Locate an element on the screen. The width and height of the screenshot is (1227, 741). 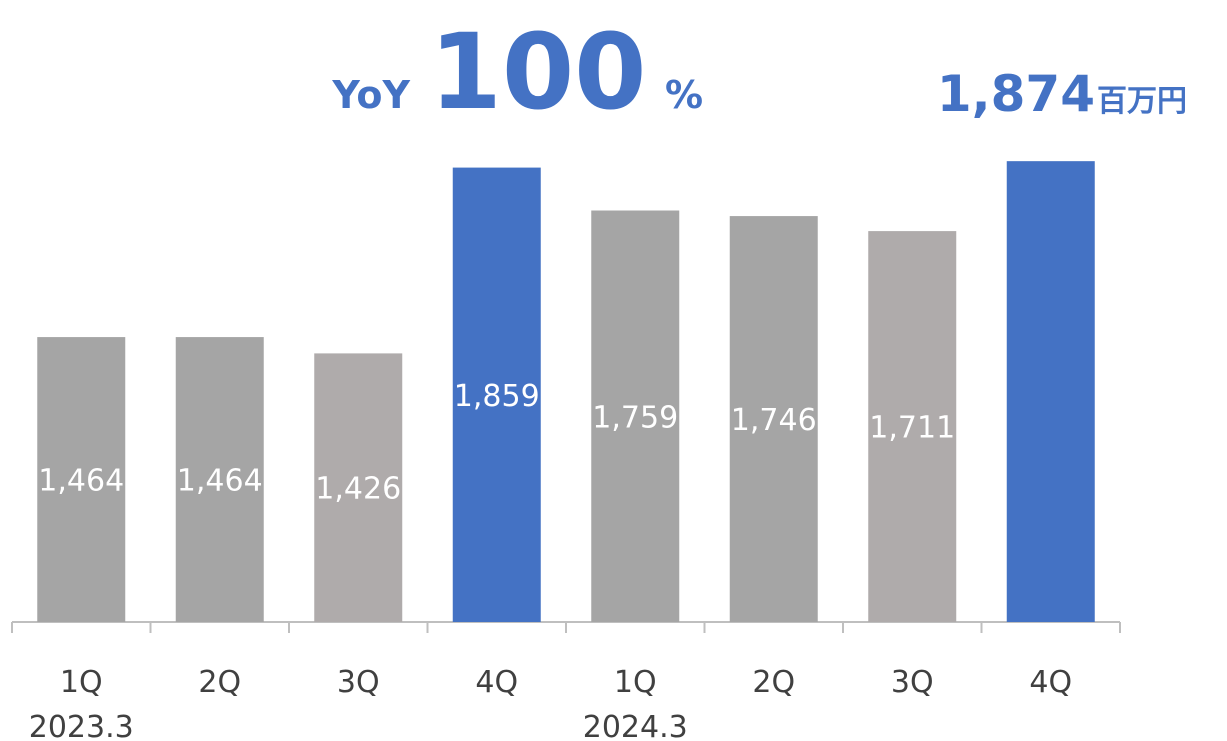
yoy-label: YoY is located at coordinates (370, 95).